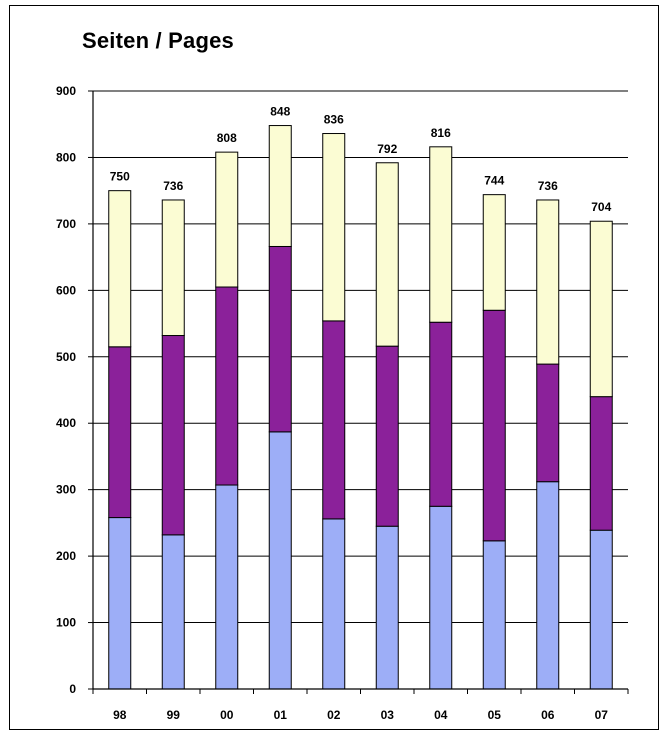  I want to click on bar-total-label: 836, so click(334, 120).